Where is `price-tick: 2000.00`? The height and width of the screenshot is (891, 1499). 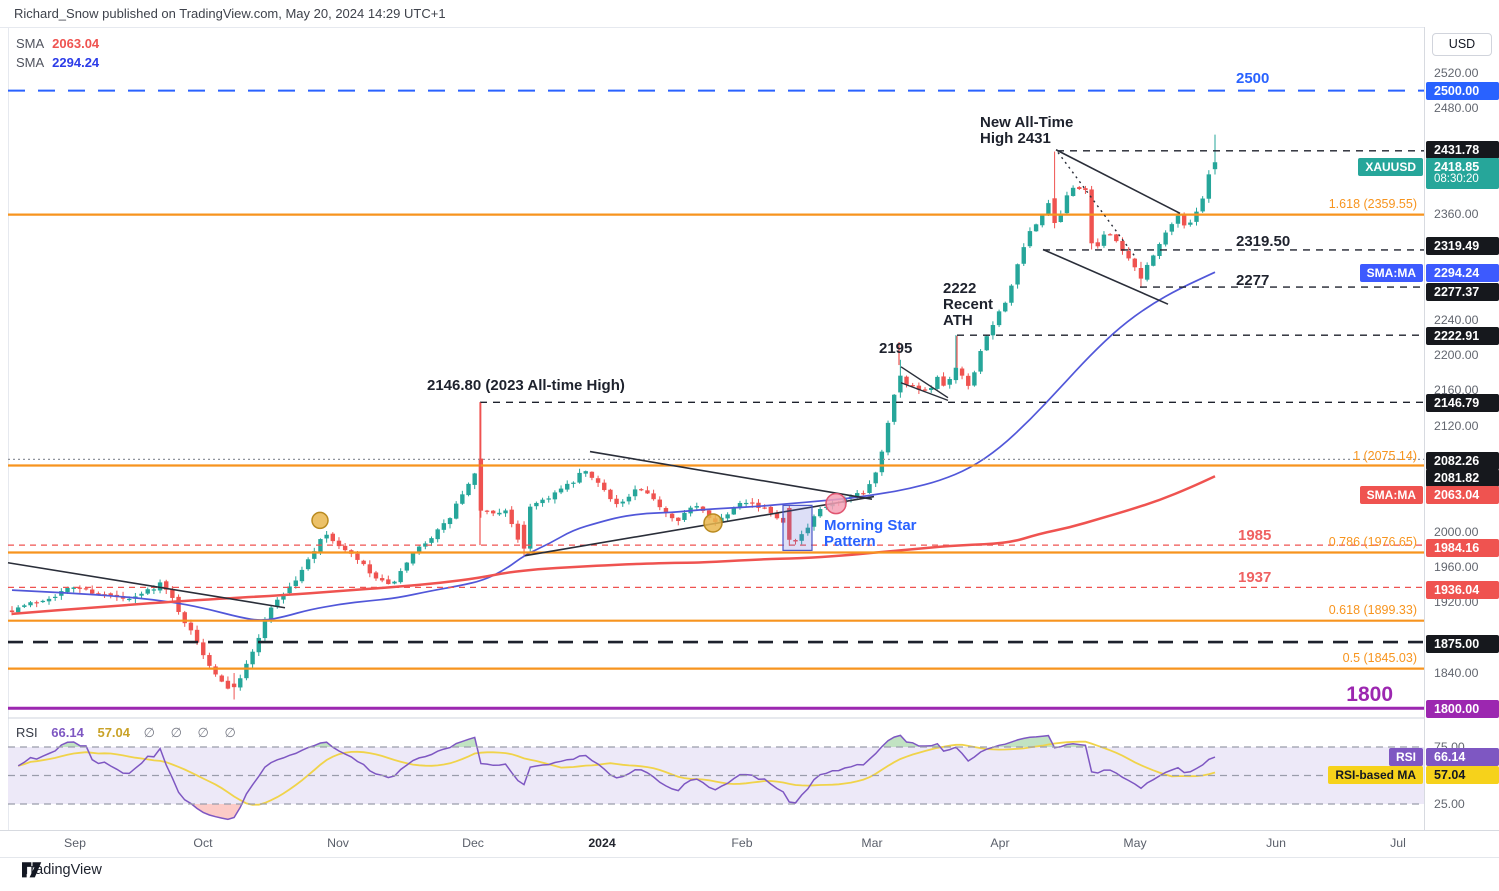 price-tick: 2000.00 is located at coordinates (1456, 532).